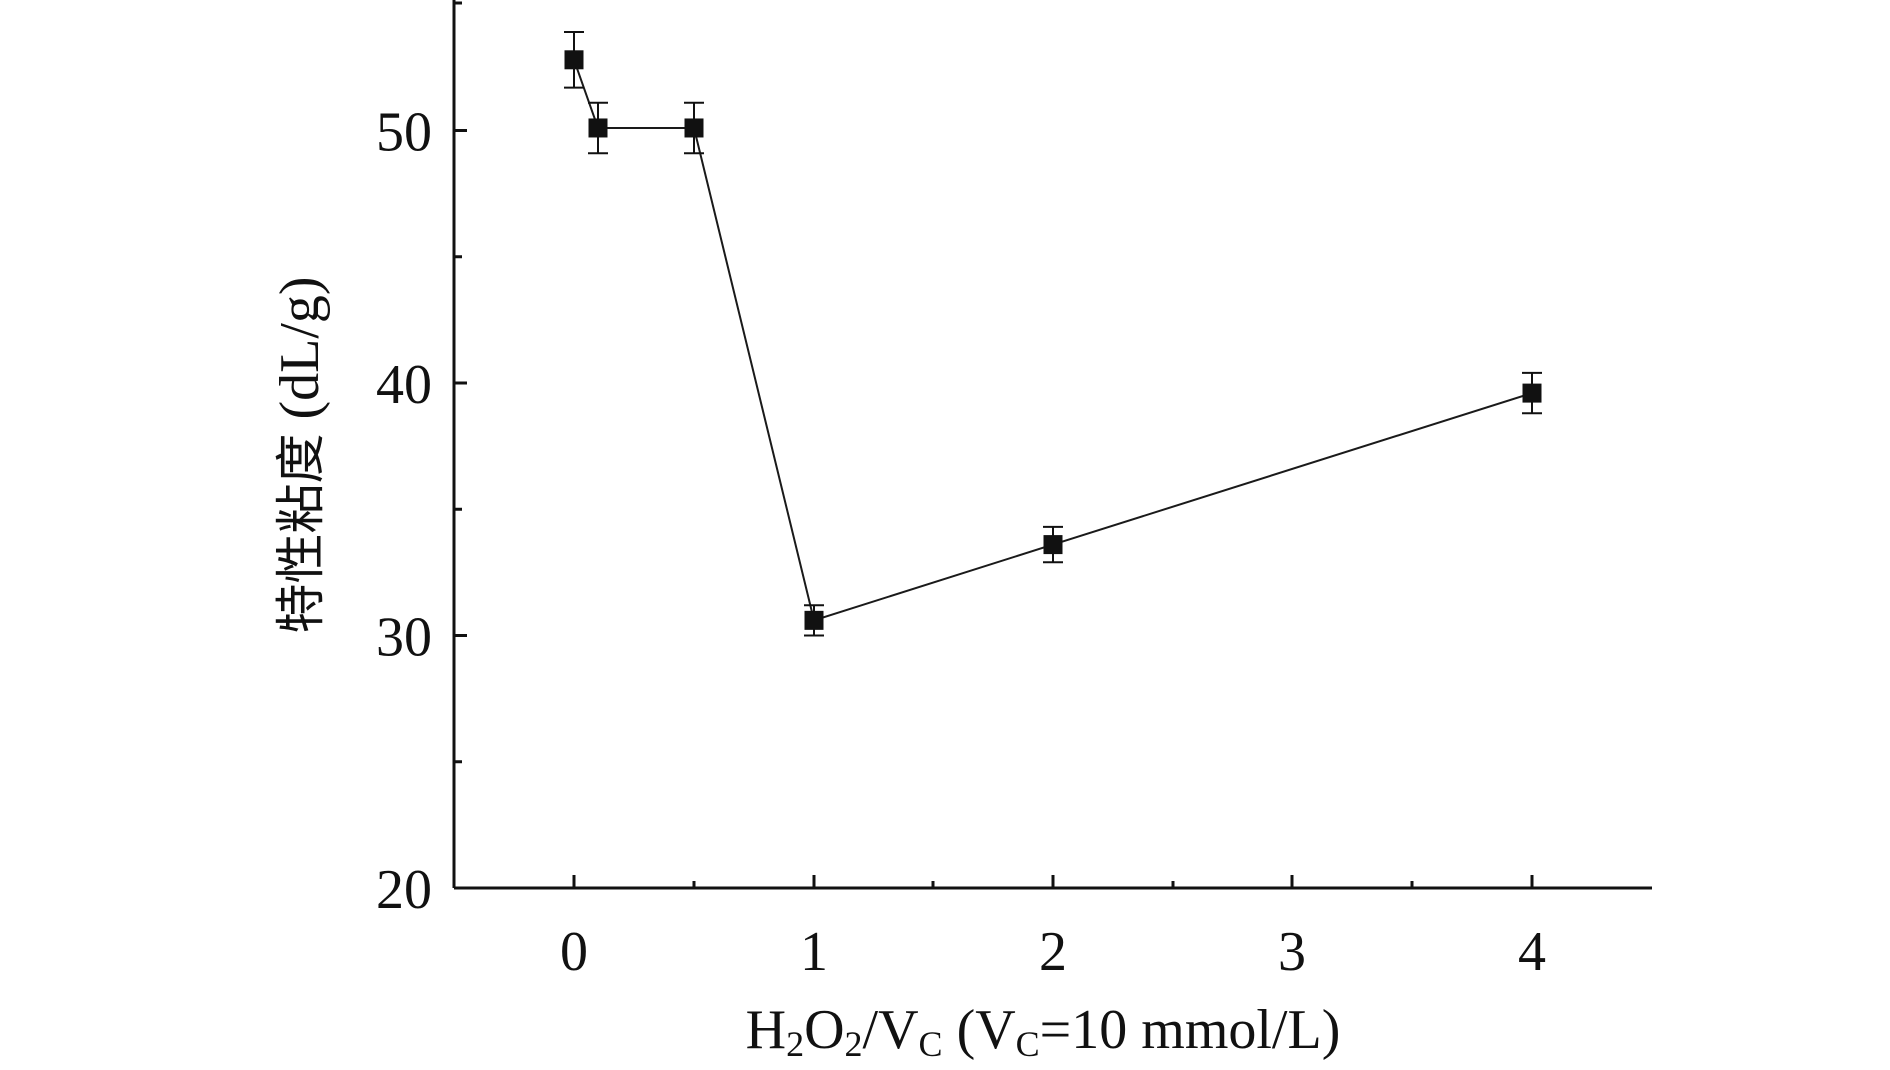 This screenshot has width=1890, height=1070. I want to click on x-axis-title-part: (V, so click(979, 1030).